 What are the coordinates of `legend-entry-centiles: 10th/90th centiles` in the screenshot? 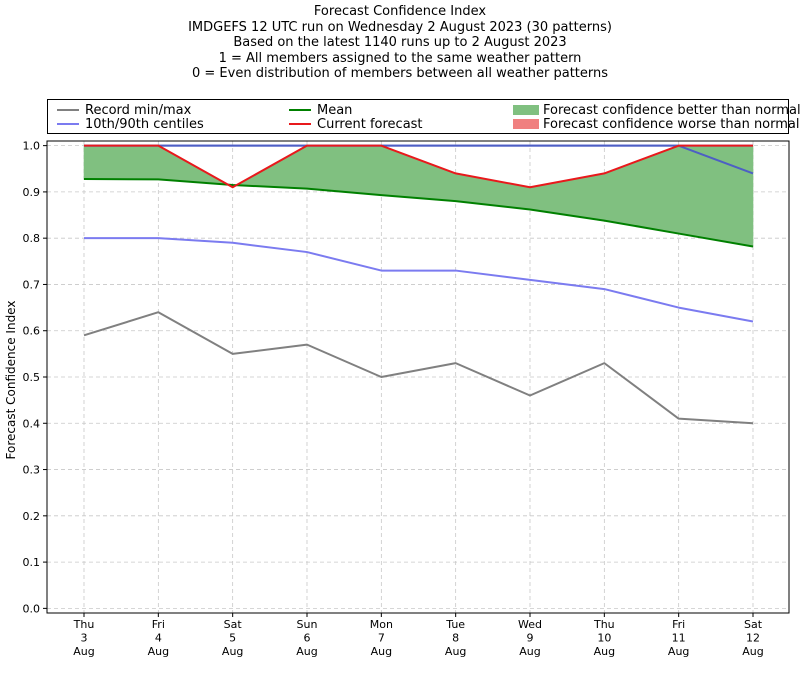 It's located at (130, 124).